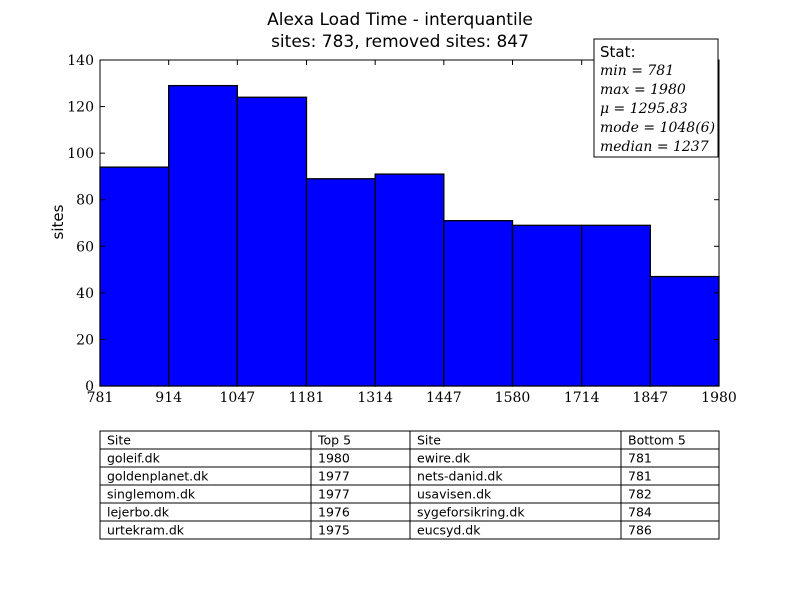  What do you see at coordinates (134, 458) in the screenshot?
I see `table-cell: goleif.dk` at bounding box center [134, 458].